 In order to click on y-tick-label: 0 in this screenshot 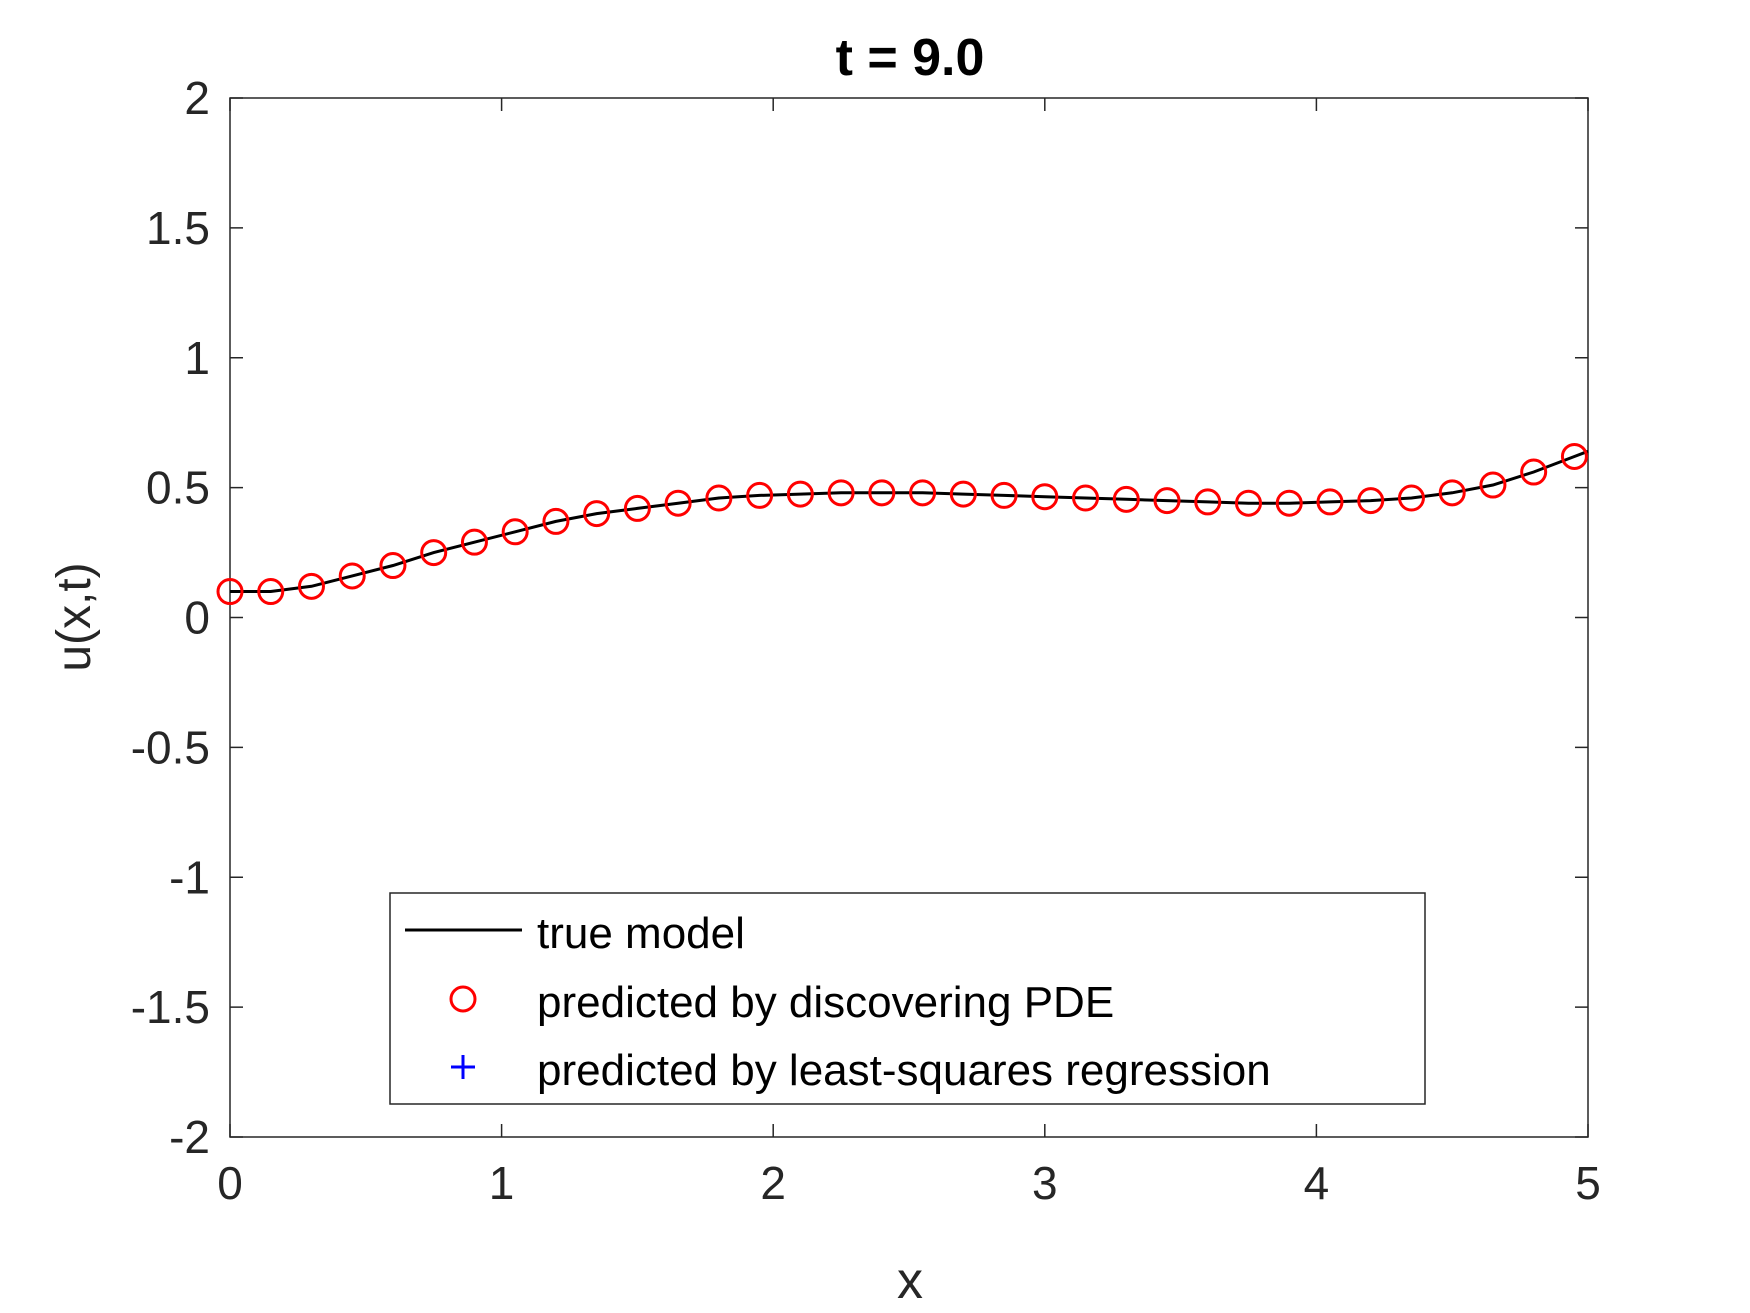, I will do `click(197, 618)`.